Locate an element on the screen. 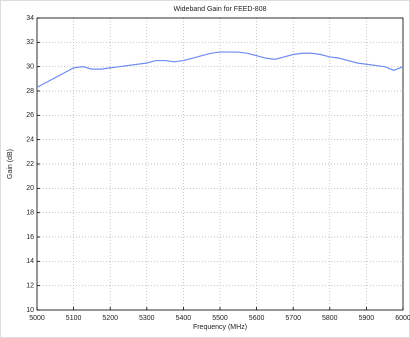 The height and width of the screenshot is (338, 410). y-tick-label: 32 is located at coordinates (30, 42).